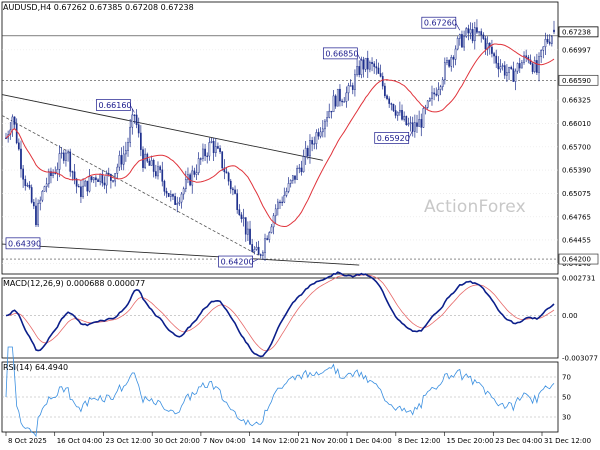  I want to click on x-tick-label: 30 Oct 20:00, so click(177, 441).